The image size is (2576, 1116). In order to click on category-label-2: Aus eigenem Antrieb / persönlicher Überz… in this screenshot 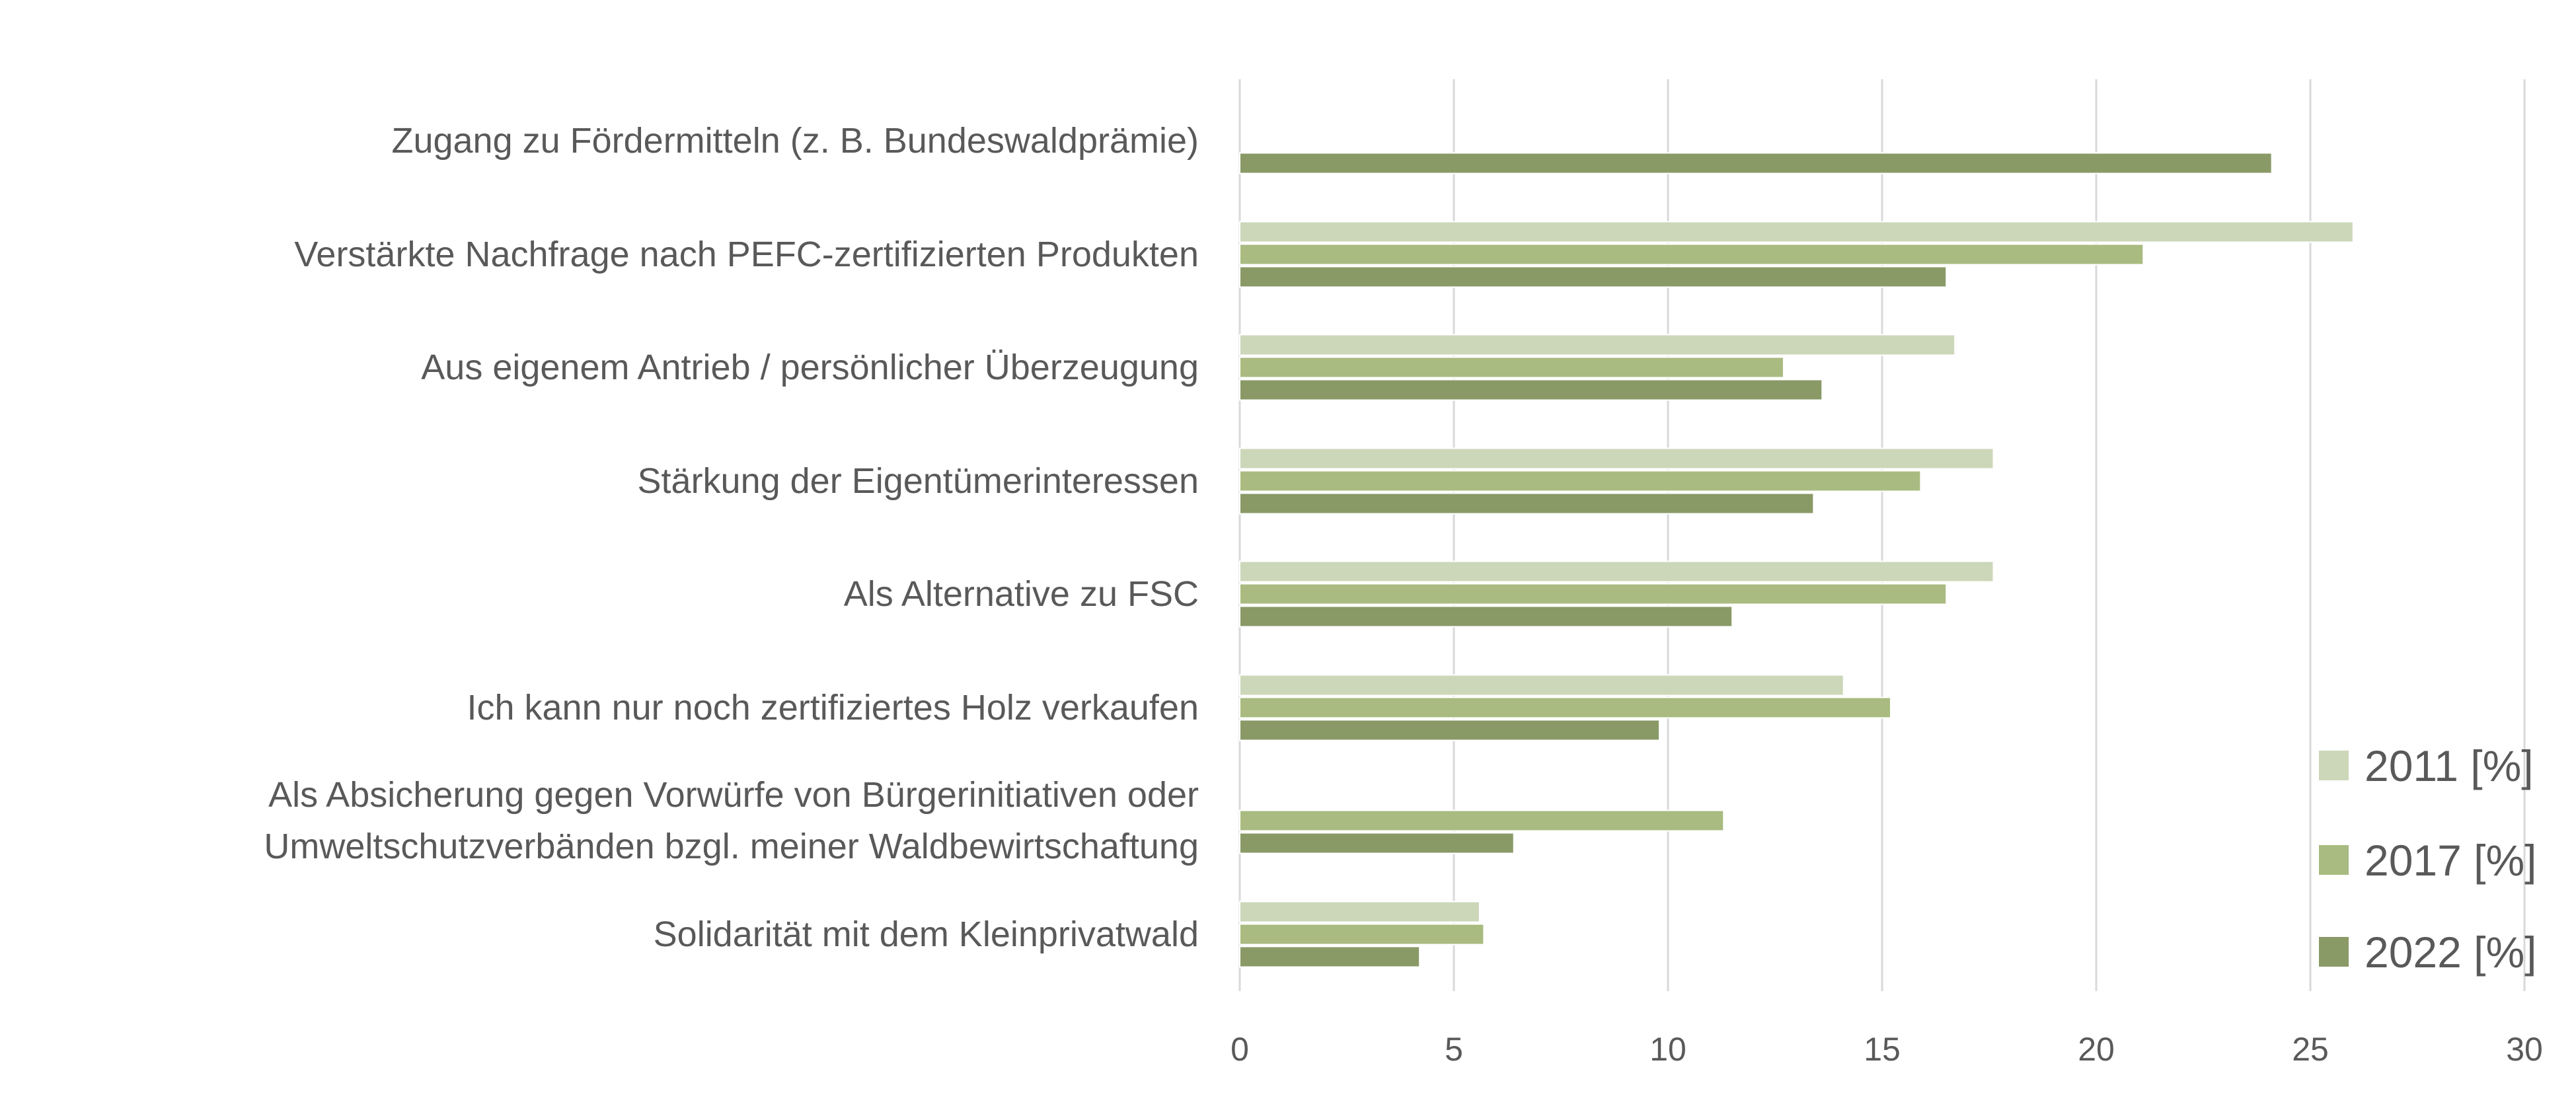, I will do `click(810, 367)`.